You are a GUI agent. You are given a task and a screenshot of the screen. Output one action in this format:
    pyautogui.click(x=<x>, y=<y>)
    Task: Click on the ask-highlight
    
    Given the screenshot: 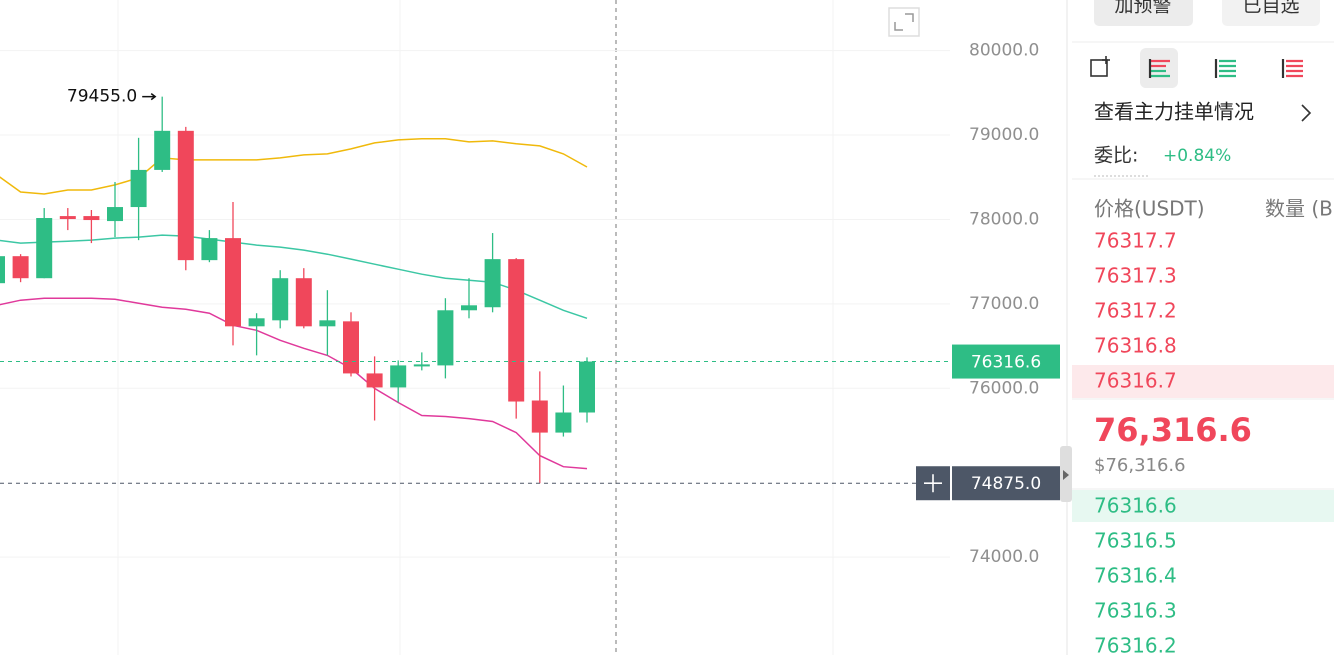 What is the action you would take?
    pyautogui.click(x=1203, y=381)
    